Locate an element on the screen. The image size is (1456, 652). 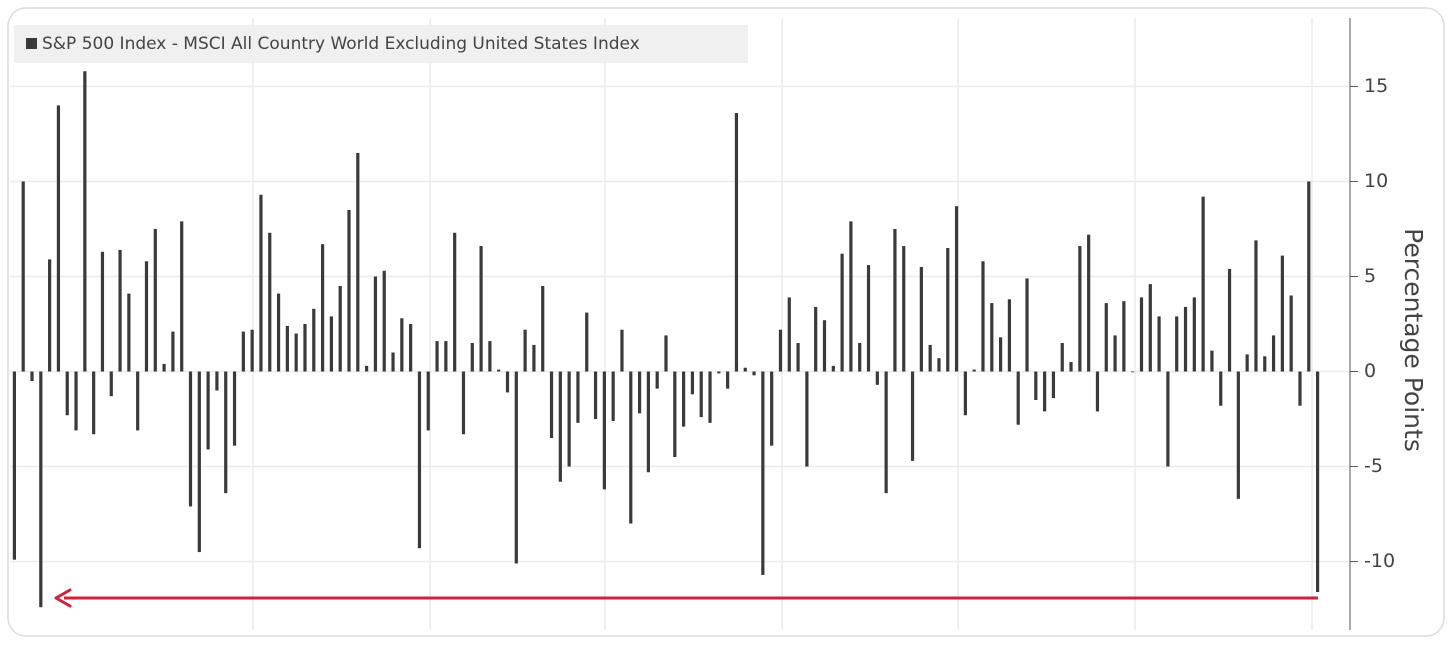
legend-swatch is located at coordinates (31, 43).